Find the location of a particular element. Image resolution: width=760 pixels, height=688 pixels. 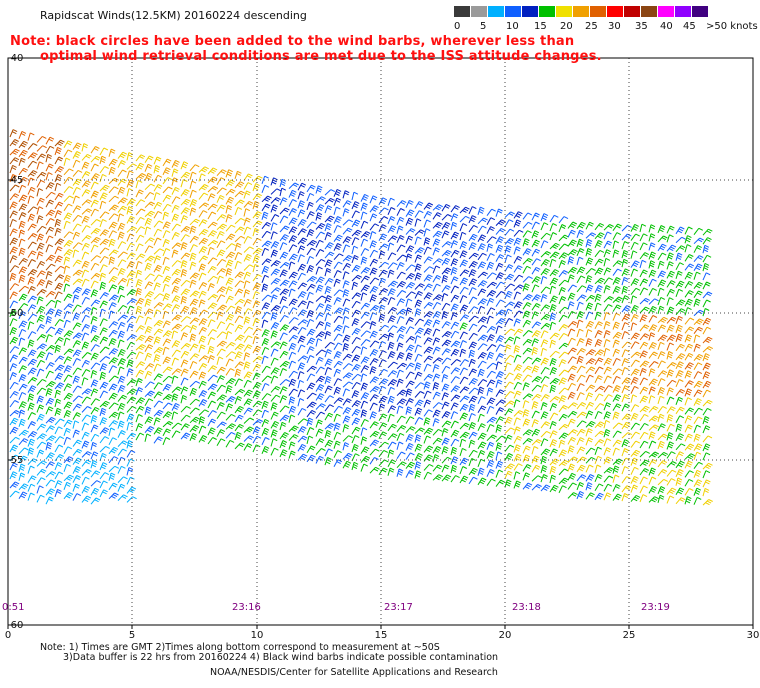

colorbar-swatch is located at coordinates (581, 11).